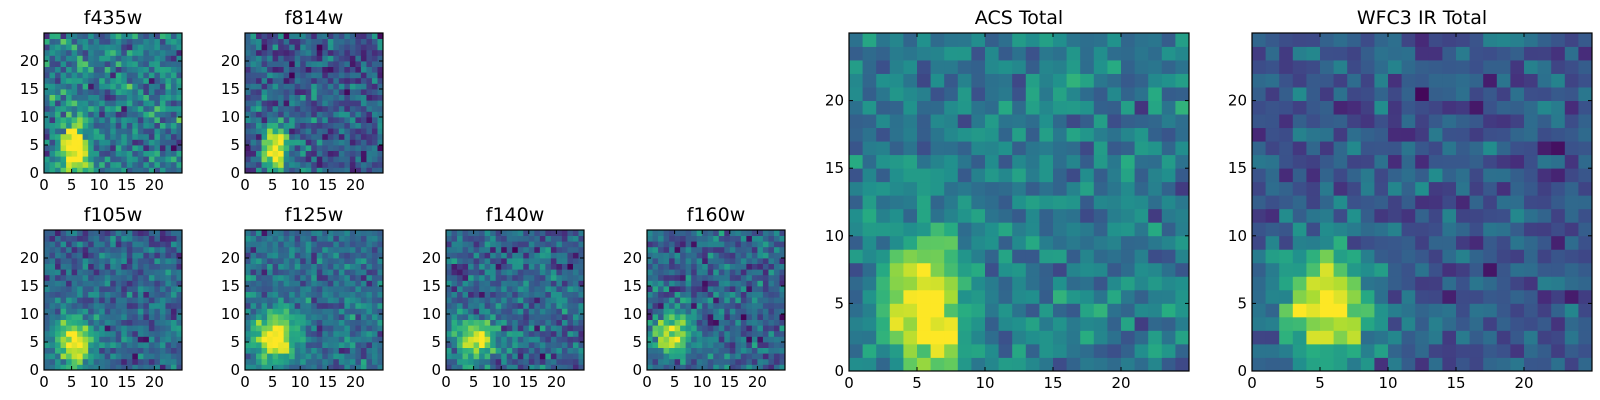  Describe the element at coordinates (300, 185) in the screenshot. I see `x-tick-label: 10` at that location.